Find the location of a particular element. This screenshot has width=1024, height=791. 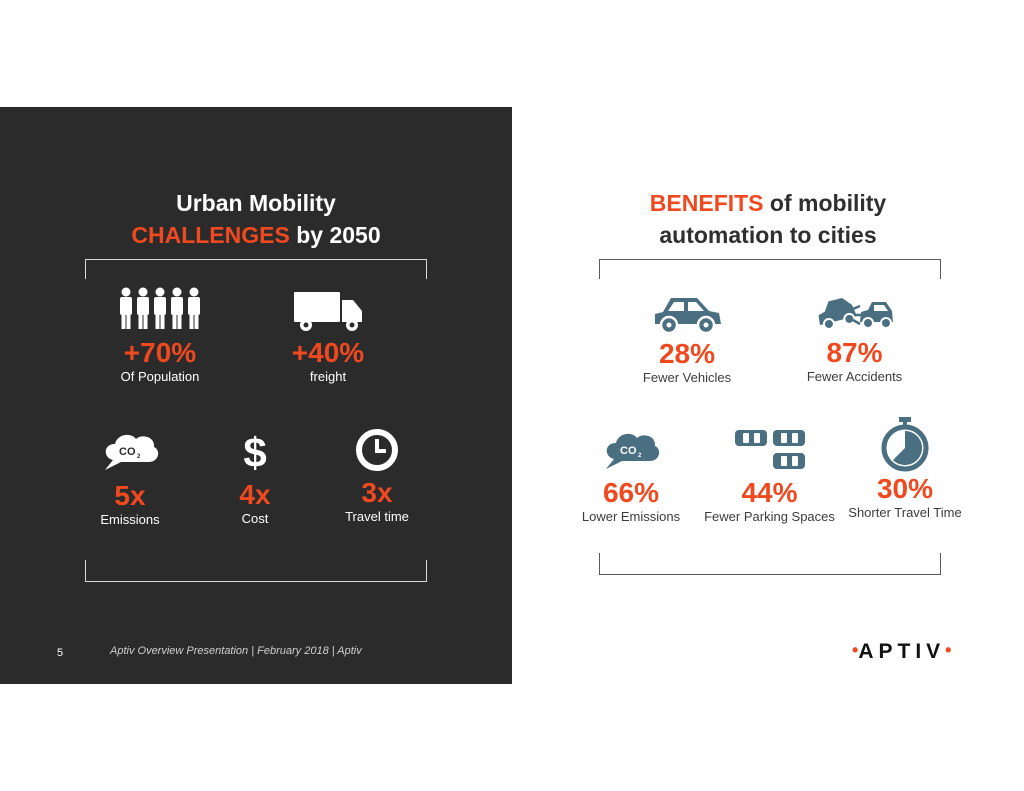

stat-shorter-travel-time: 30% Shorter Travel Time is located at coordinates (905, 468).